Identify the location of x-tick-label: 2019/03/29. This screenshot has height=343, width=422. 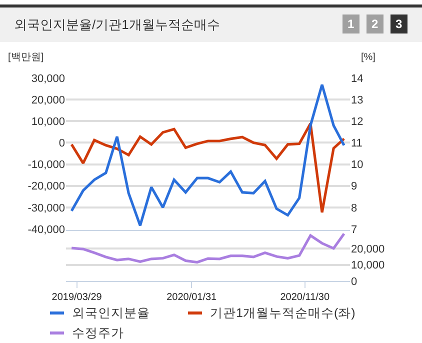
(77, 297).